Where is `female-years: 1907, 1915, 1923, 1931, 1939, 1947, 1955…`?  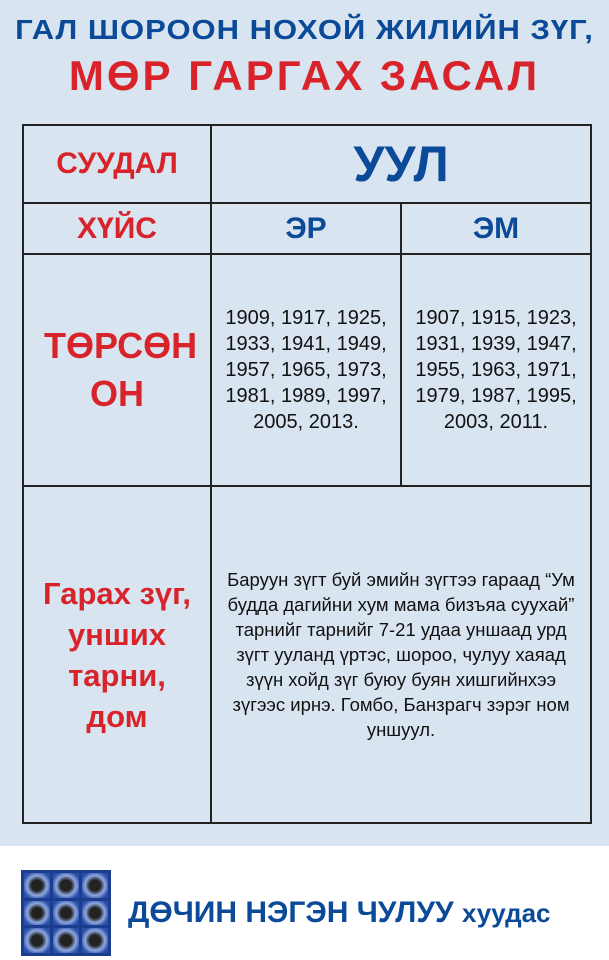 female-years: 1907, 1915, 1923, 1931, 1939, 1947, 1955… is located at coordinates (496, 370).